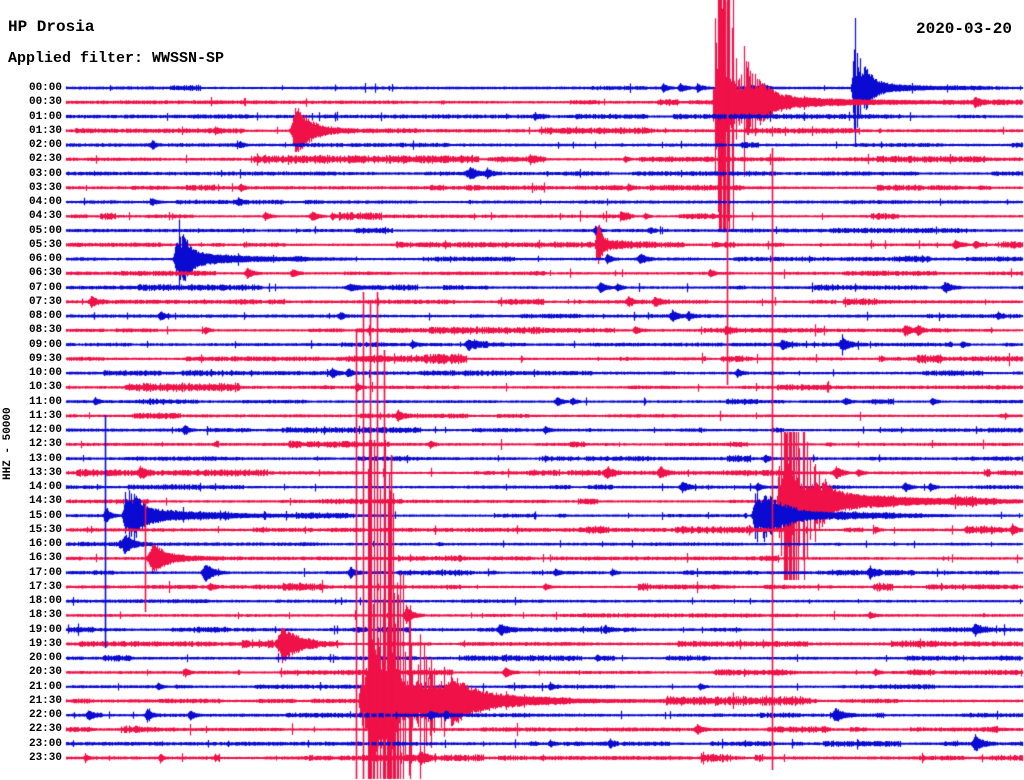 The width and height of the screenshot is (1024, 780). What do you see at coordinates (45, 401) in the screenshot?
I see `time-label: 11:00` at bounding box center [45, 401].